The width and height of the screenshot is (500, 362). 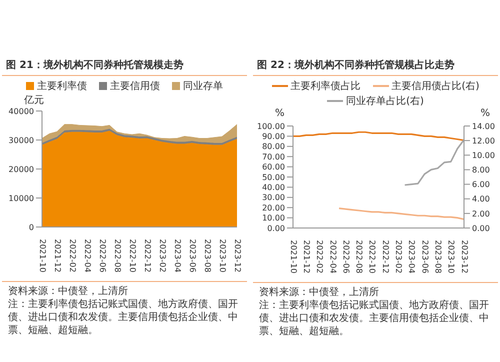 What do you see at coordinates (134, 86) in the screenshot?
I see `legend-label: 主要信用债` at bounding box center [134, 86].